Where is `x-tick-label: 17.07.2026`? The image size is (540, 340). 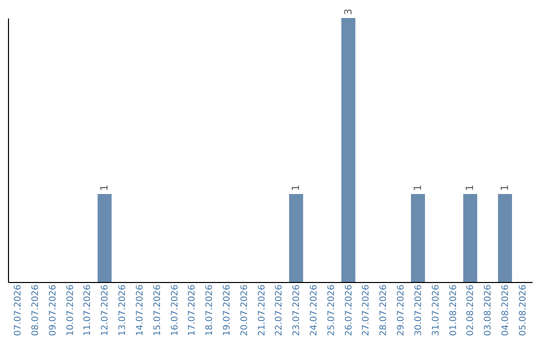 x-tick-label: 17.07.2026 is located at coordinates (193, 310).